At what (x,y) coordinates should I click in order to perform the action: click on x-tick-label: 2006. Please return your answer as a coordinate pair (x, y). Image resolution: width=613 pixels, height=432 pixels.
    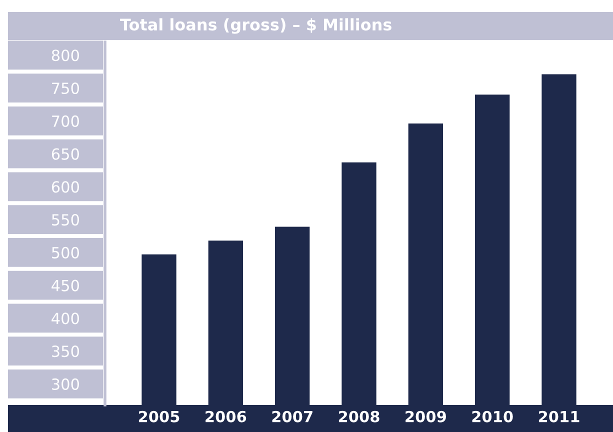
    Looking at the image, I should click on (226, 416).